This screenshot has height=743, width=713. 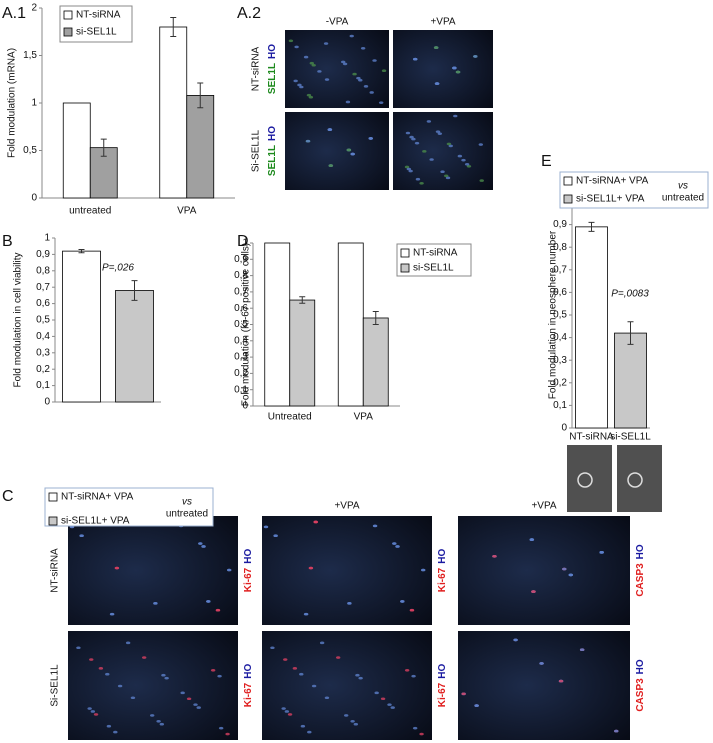 I want to click on legend-swatch, so click(x=53, y=521).